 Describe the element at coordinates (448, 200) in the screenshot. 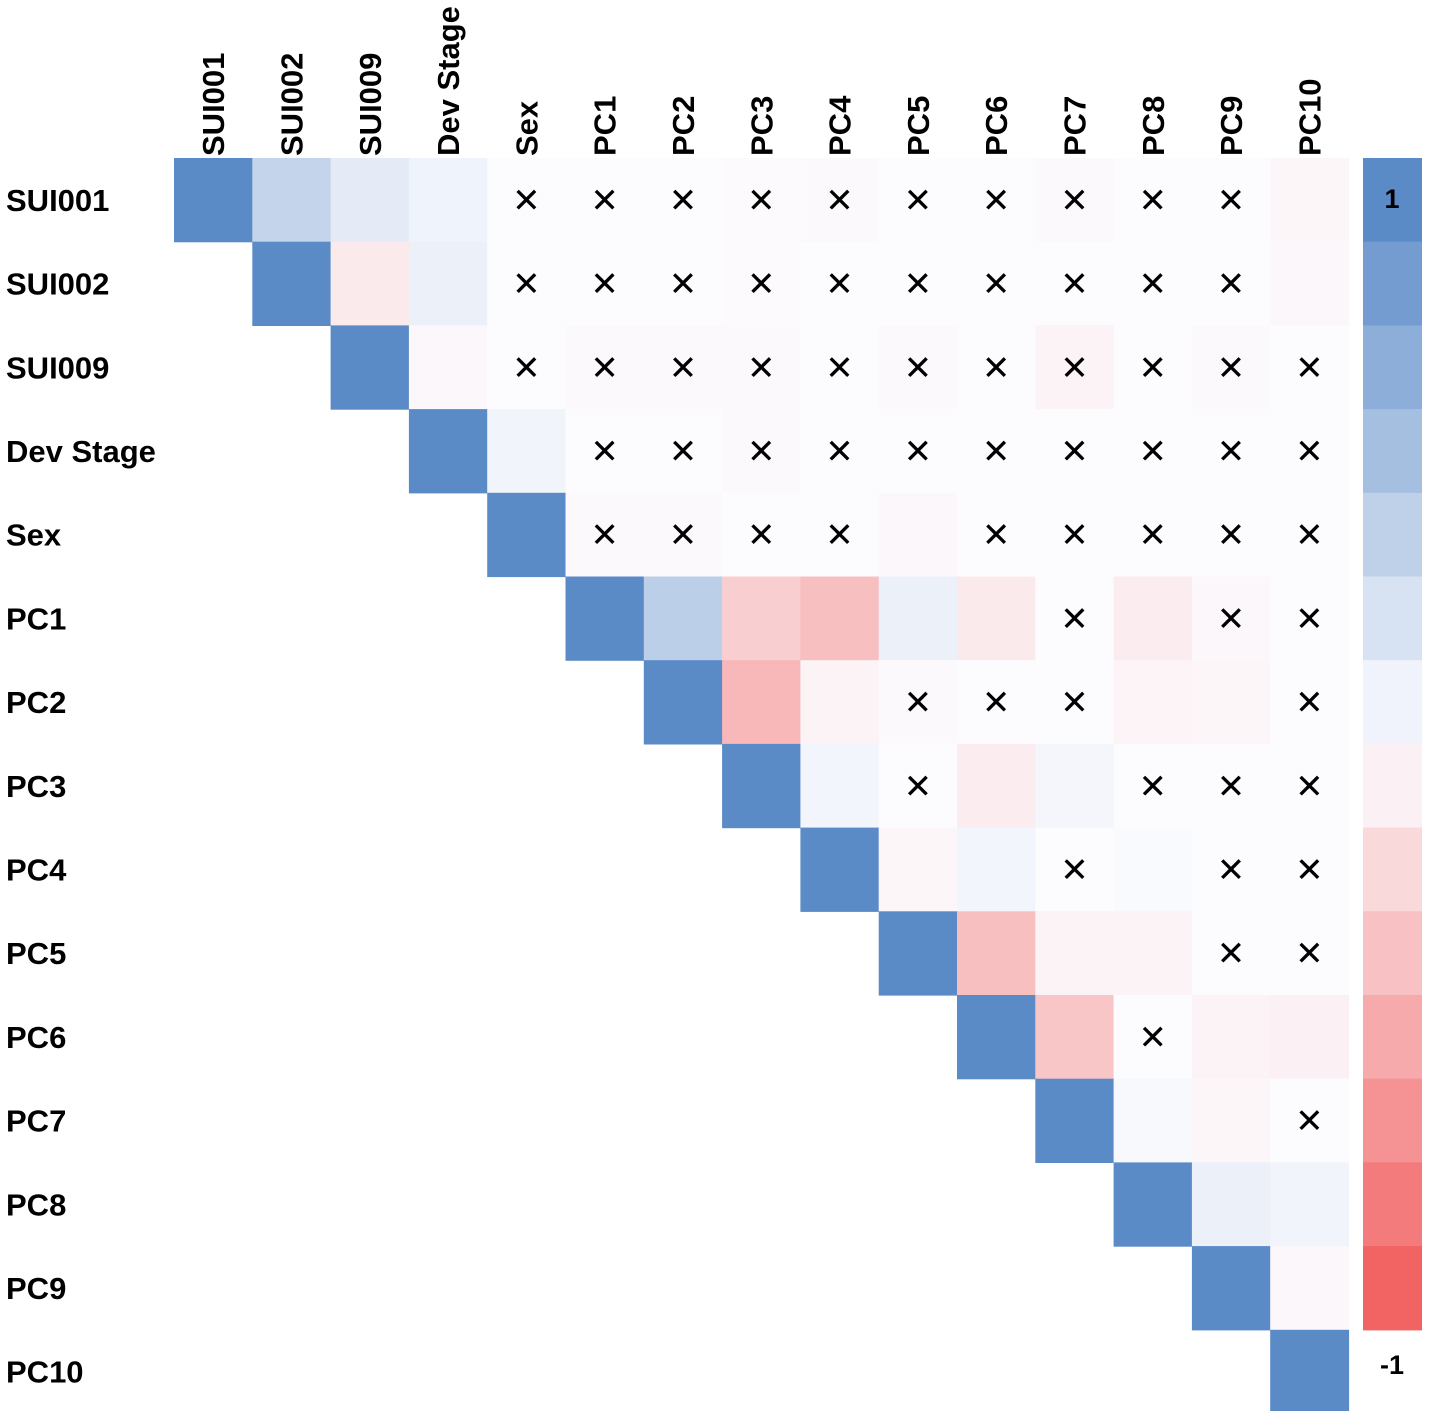

I see `heatmap-cell-sui001-dev-stage` at that location.